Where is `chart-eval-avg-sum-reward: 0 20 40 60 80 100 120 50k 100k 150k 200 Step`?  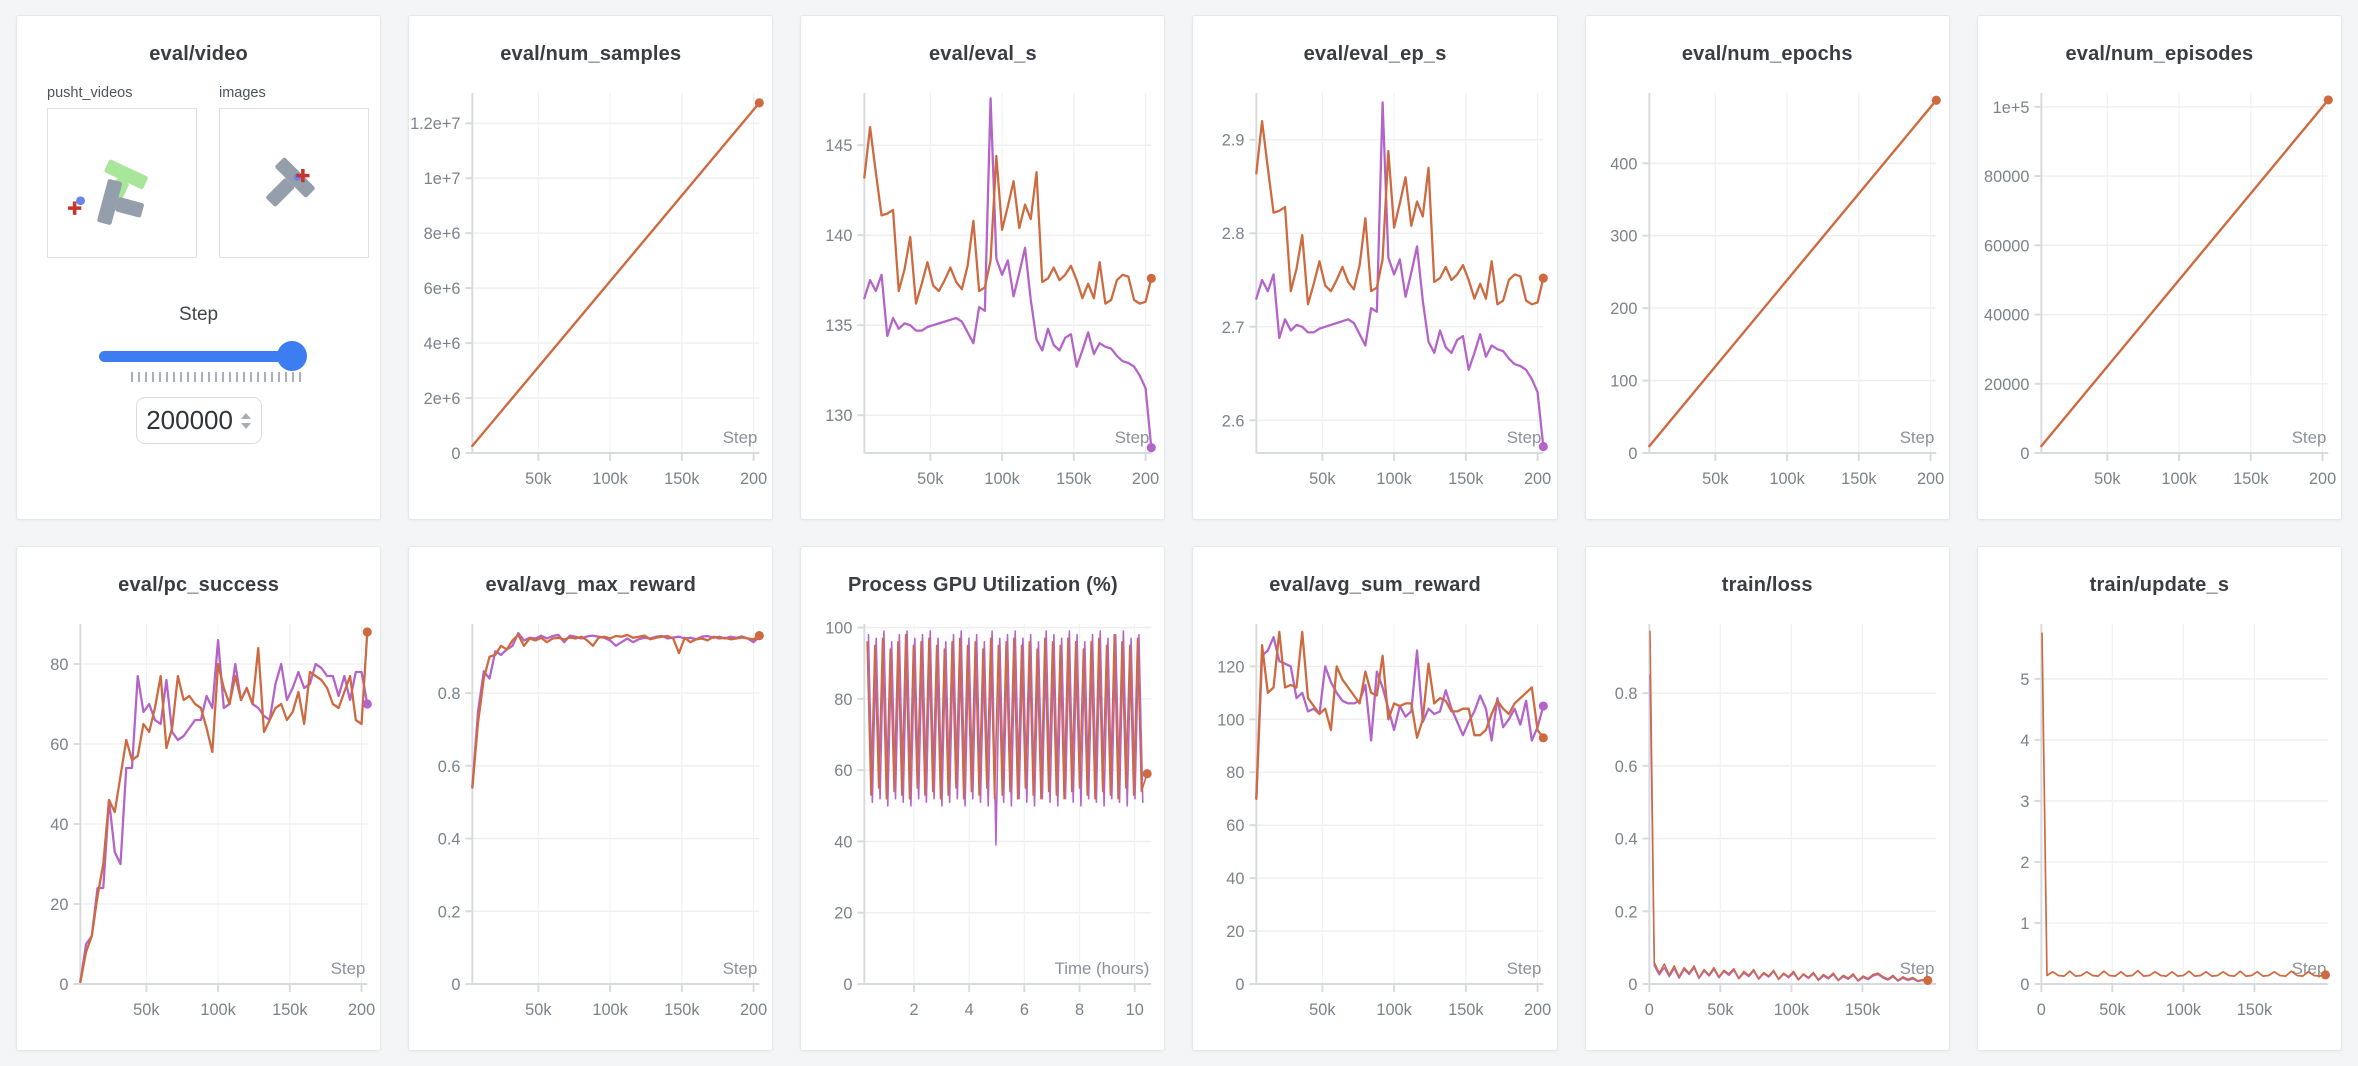
chart-eval-avg-sum-reward: 0 20 40 60 80 100 120 50k 100k 150k 200 Step is located at coordinates (1374, 827).